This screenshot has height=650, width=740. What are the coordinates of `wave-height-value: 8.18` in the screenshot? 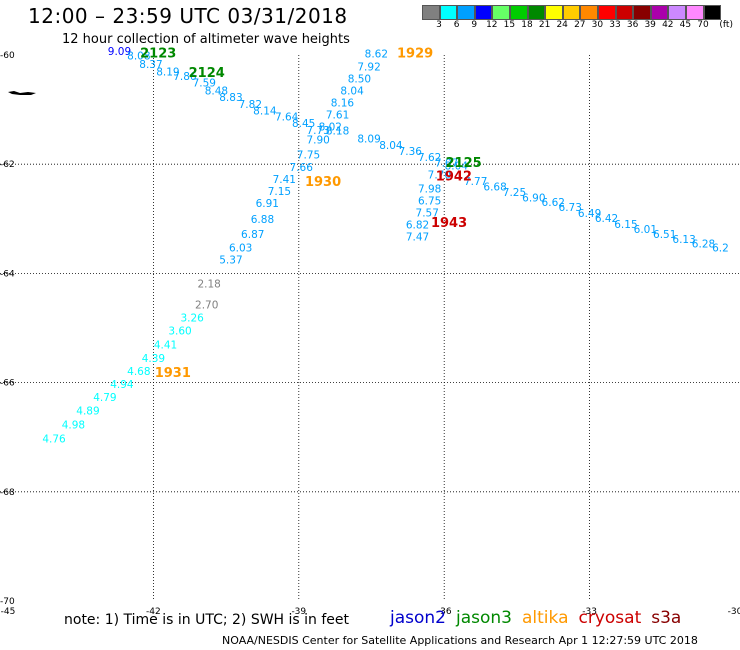 It's located at (337, 132).